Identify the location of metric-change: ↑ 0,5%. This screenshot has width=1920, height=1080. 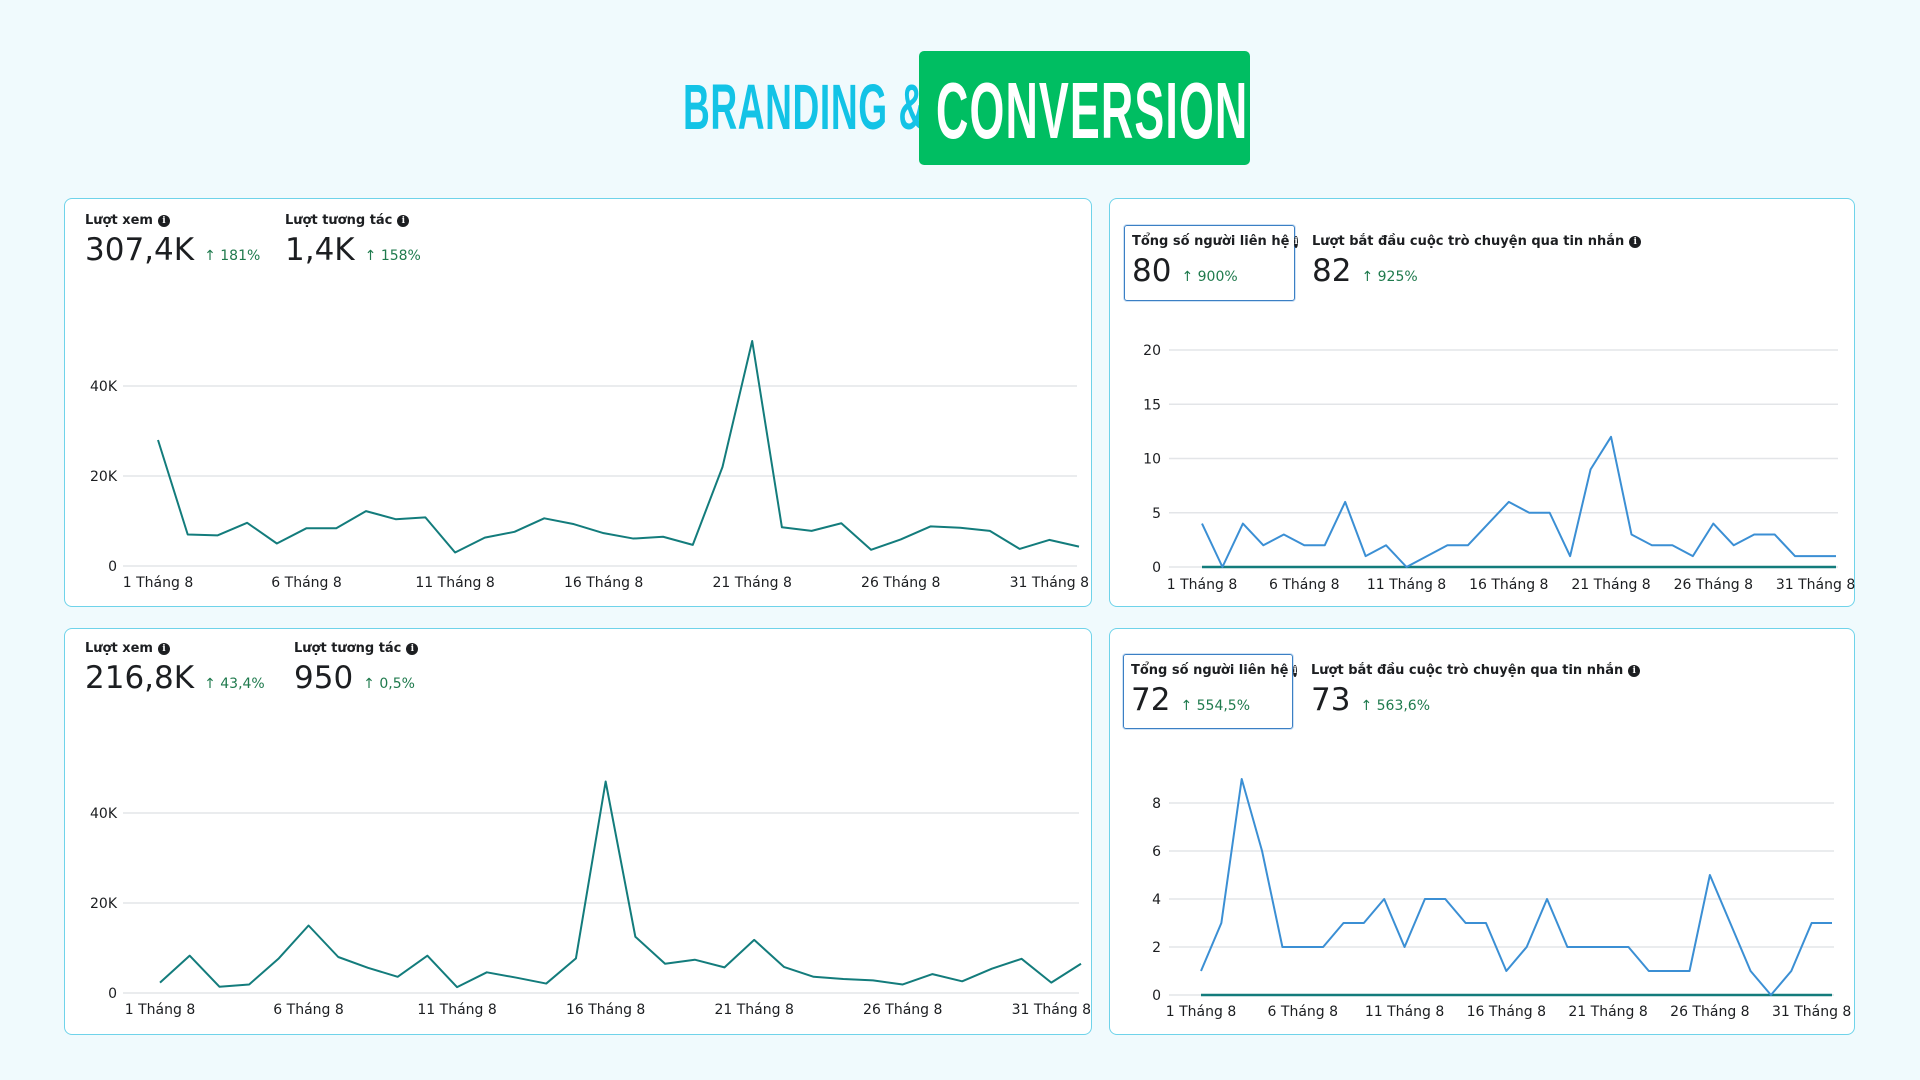
(389, 684).